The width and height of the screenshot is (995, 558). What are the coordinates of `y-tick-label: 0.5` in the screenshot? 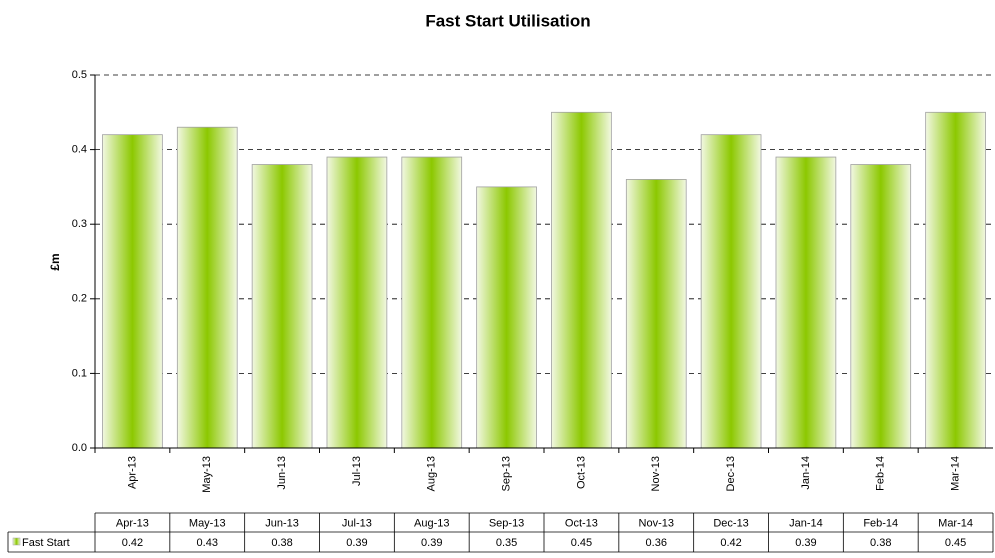 It's located at (79, 75).